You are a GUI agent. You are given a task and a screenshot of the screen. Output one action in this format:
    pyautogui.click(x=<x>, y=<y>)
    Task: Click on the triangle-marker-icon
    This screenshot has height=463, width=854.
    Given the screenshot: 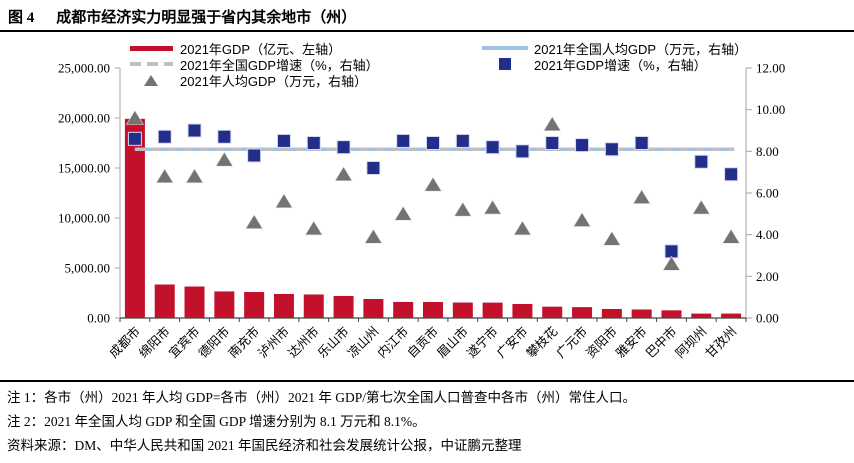 What is the action you would take?
    pyautogui.click(x=151, y=80)
    